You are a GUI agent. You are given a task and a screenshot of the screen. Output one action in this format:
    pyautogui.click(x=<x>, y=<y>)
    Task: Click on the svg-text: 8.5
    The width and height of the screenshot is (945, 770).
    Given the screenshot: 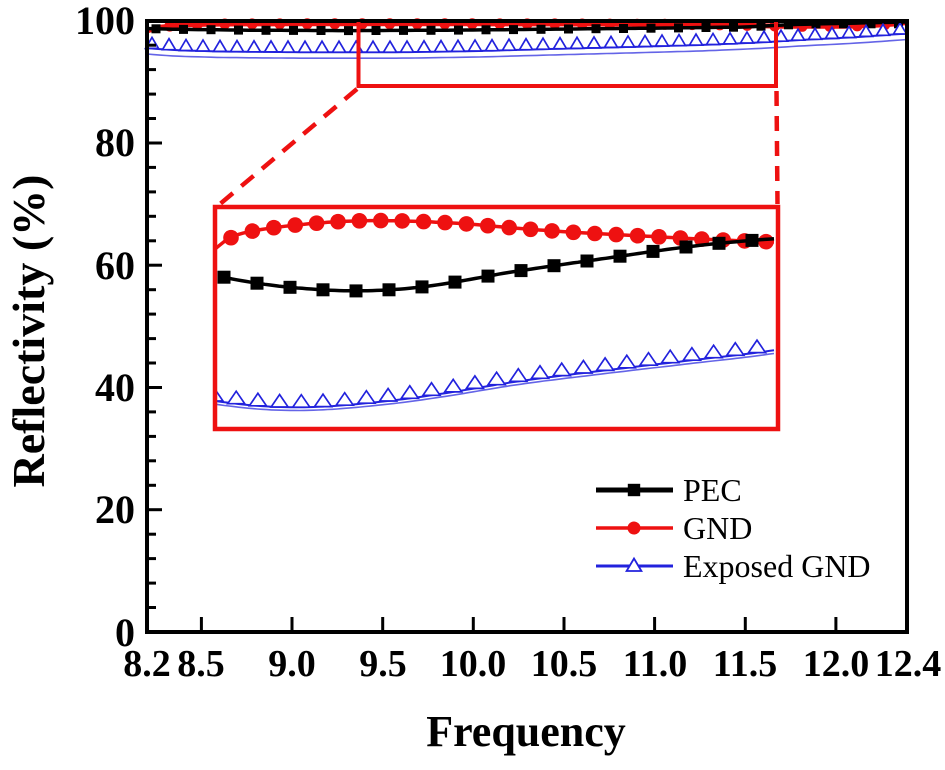 What is the action you would take?
    pyautogui.click(x=201, y=664)
    